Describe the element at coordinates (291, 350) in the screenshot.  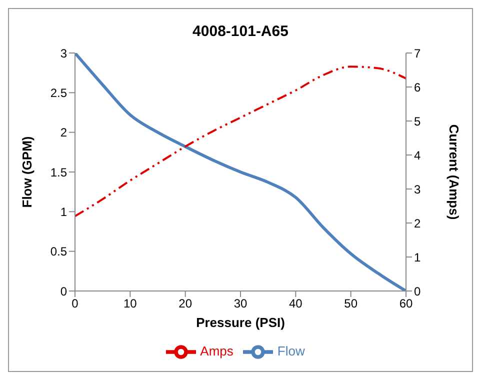
I see `legend-label: Flow` at that location.